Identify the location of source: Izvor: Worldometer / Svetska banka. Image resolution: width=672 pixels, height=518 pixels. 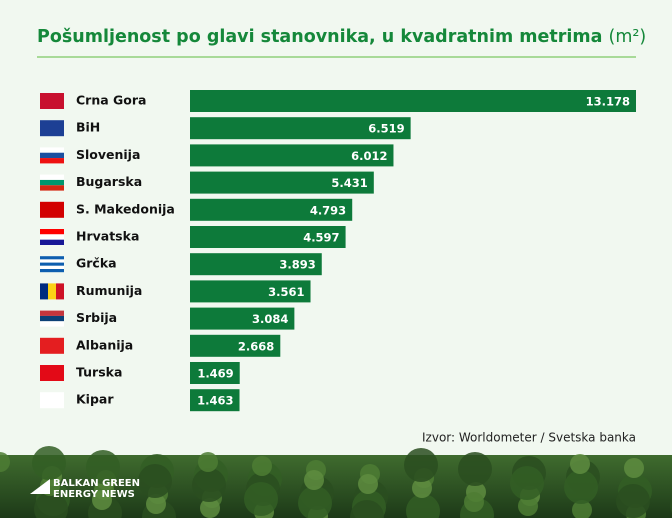
(529, 438).